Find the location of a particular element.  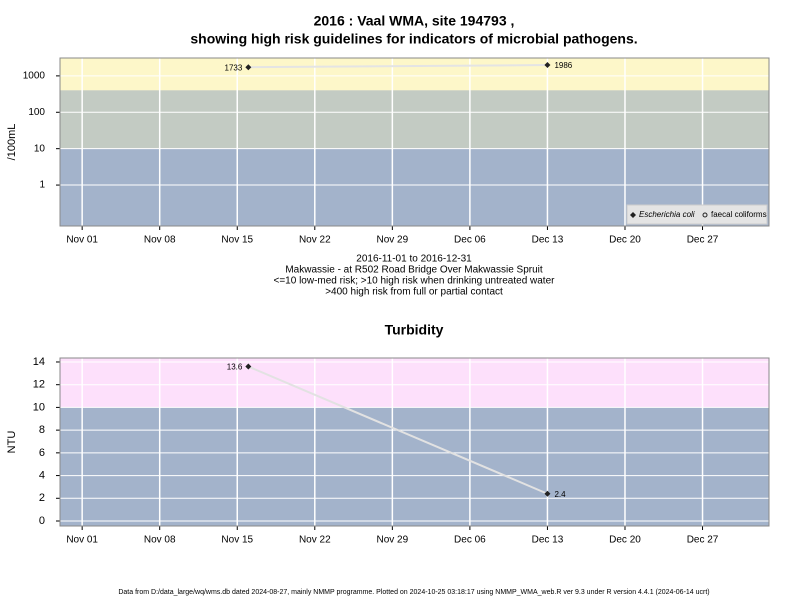

y-tick-label: 6 is located at coordinates (42, 453).